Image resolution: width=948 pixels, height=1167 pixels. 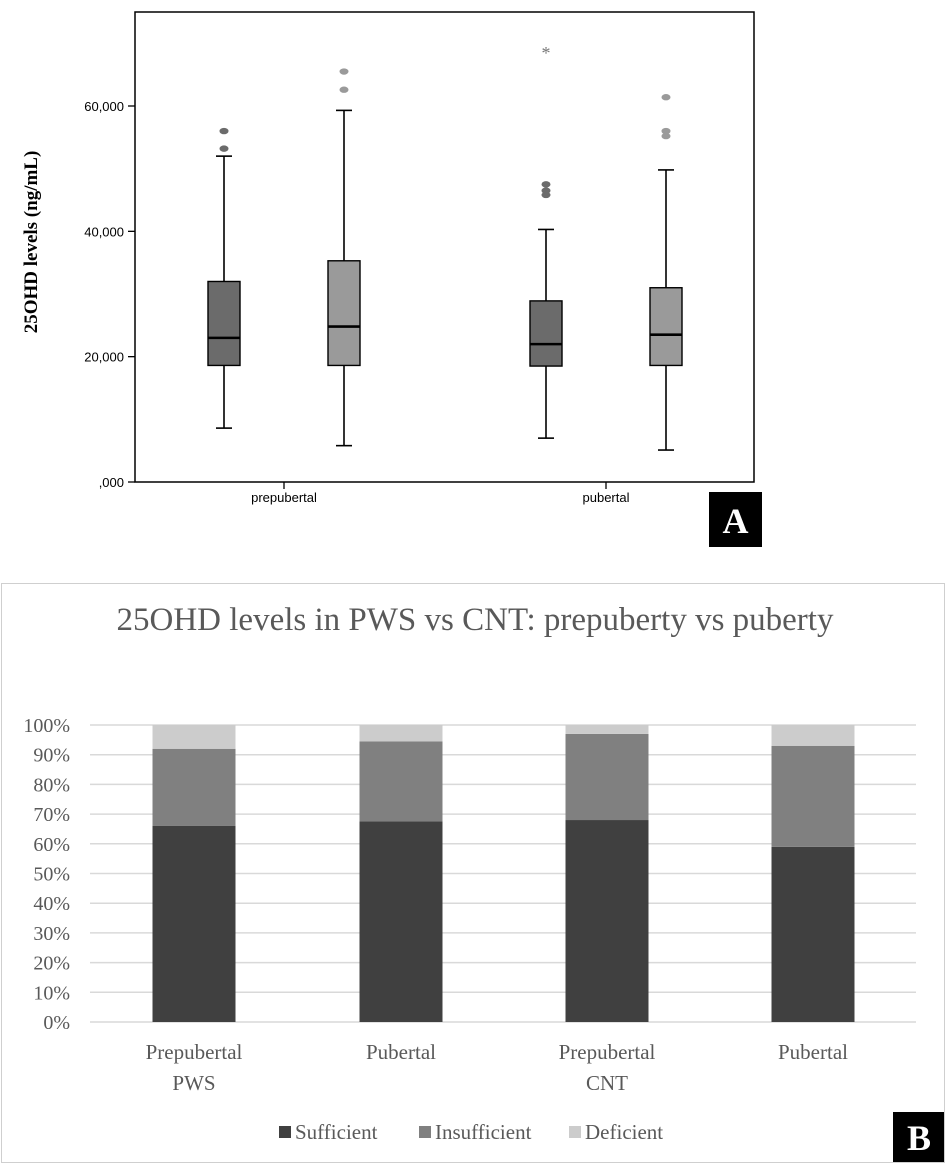 What do you see at coordinates (51, 815) in the screenshot?
I see `y-tick-label: 70%` at bounding box center [51, 815].